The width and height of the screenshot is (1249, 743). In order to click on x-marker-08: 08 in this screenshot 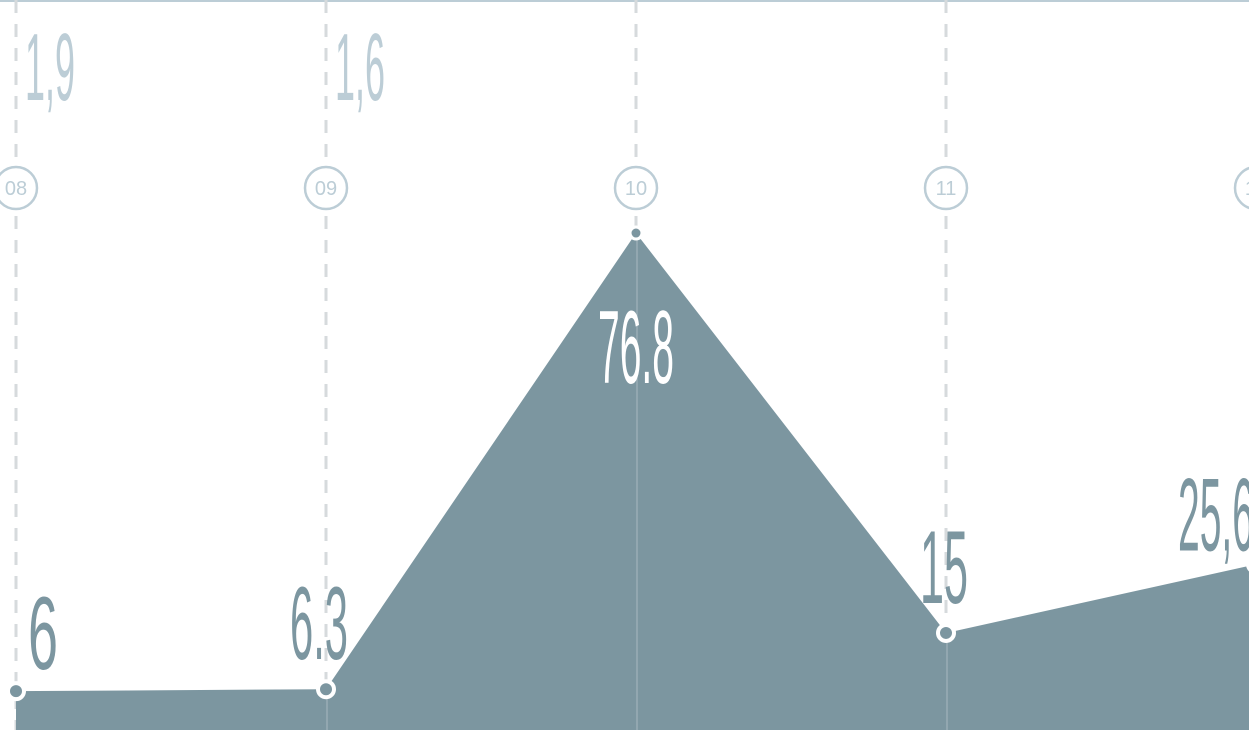, I will do `click(19, 188)`.